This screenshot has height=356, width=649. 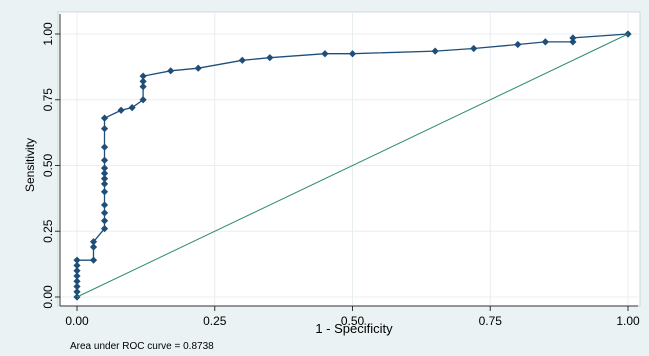 I want to click on x-axis-label: 1 - Specificity, so click(x=354, y=328).